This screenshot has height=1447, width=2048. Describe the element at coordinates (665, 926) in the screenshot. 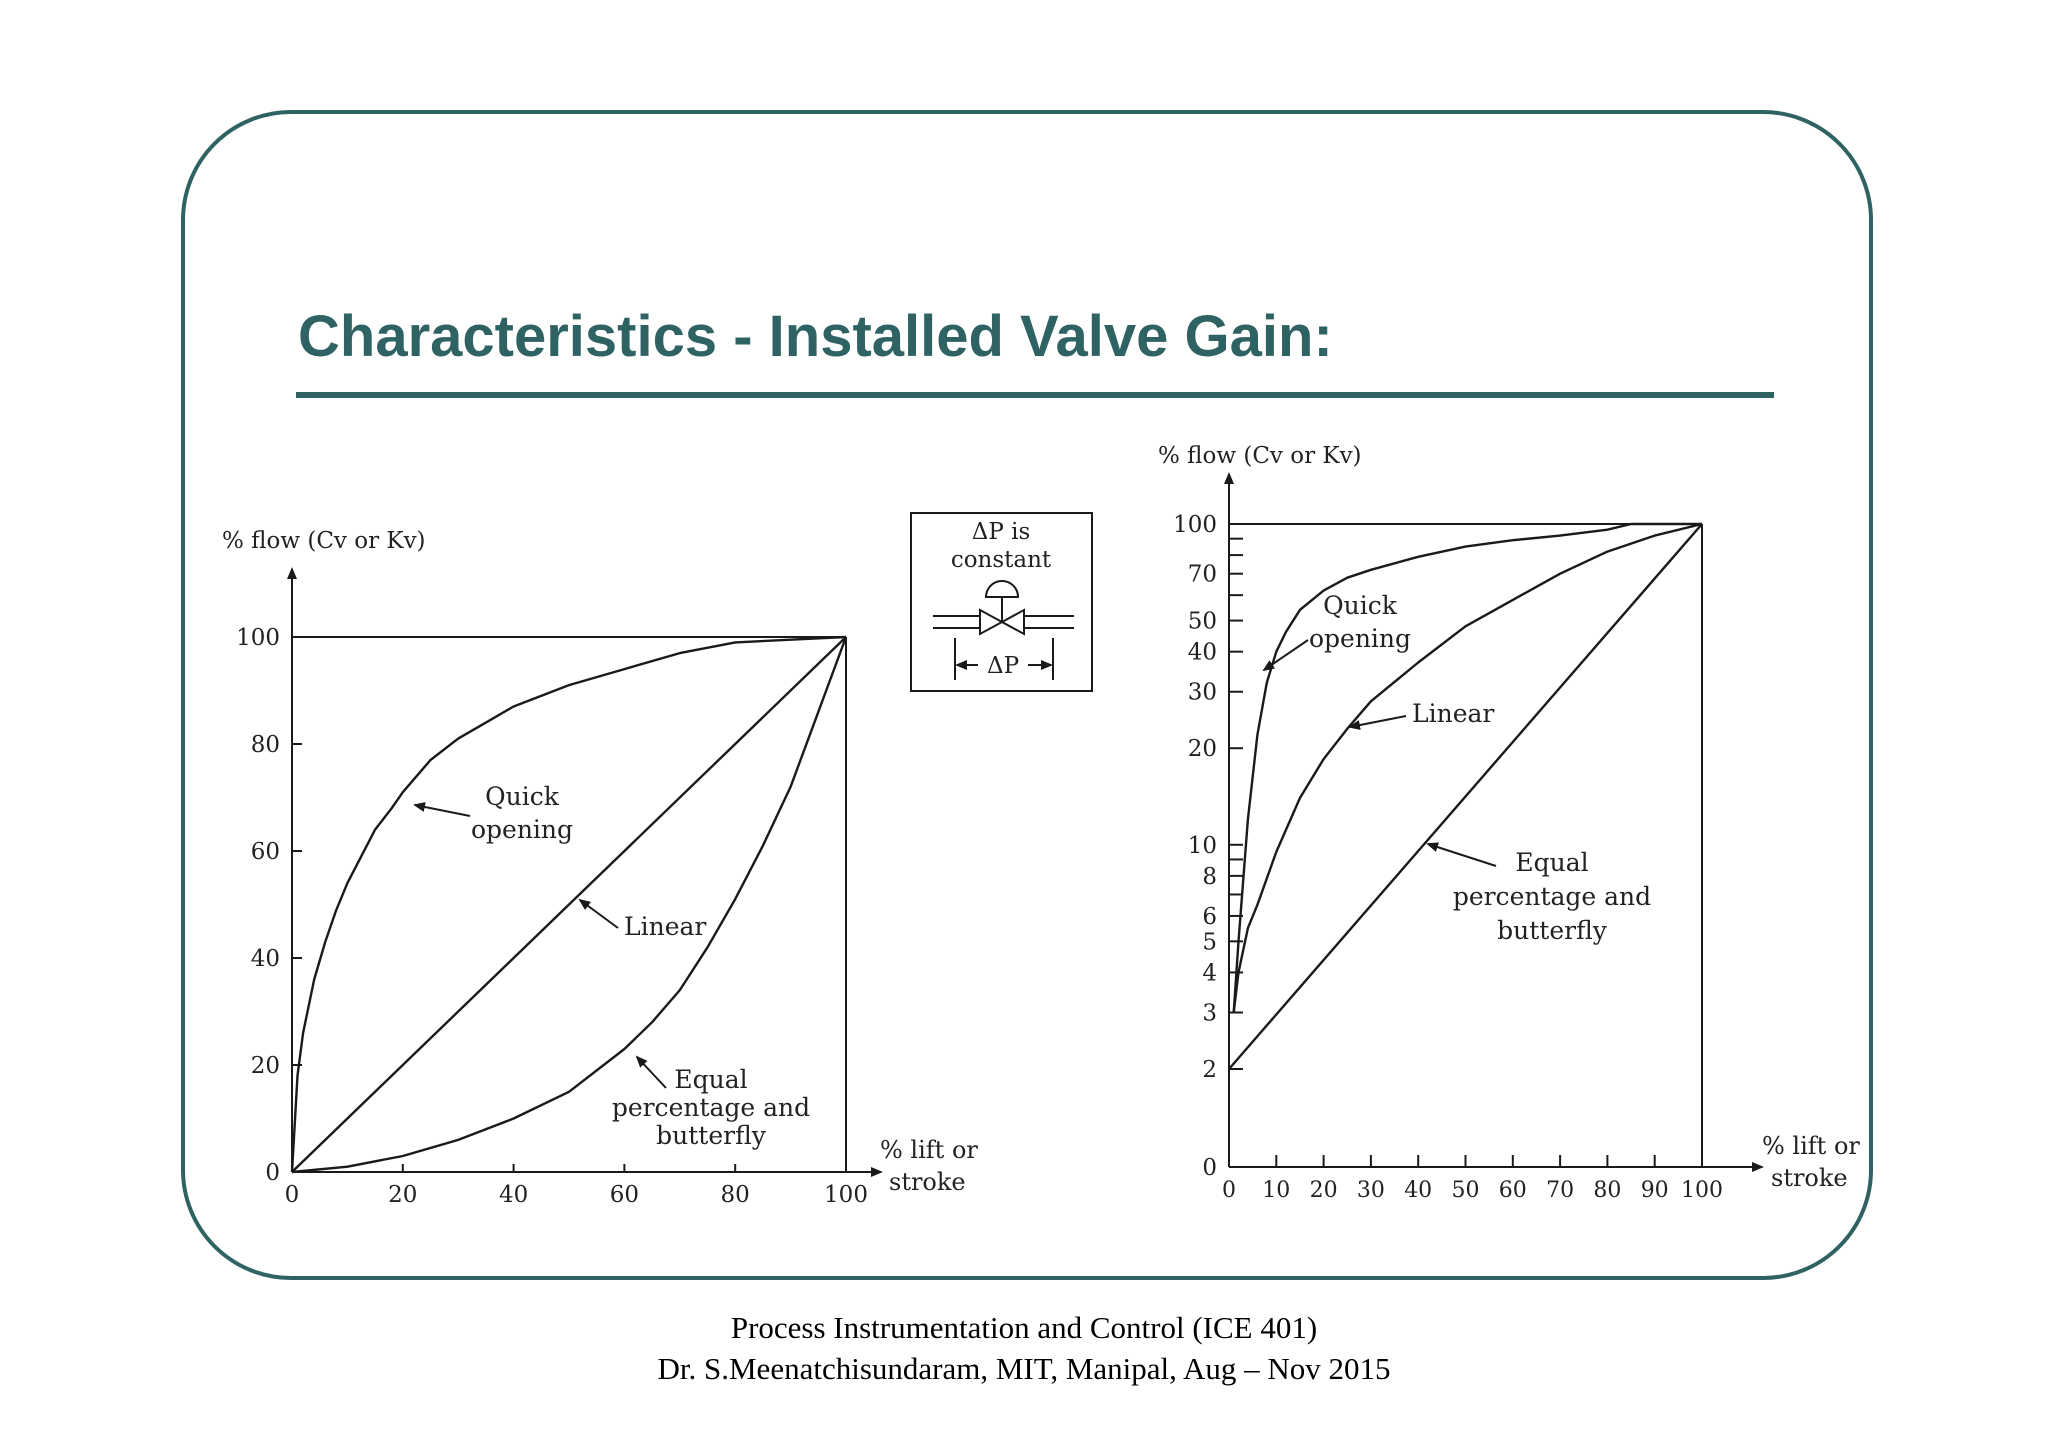

I see `left-linear-label: Linear` at that location.